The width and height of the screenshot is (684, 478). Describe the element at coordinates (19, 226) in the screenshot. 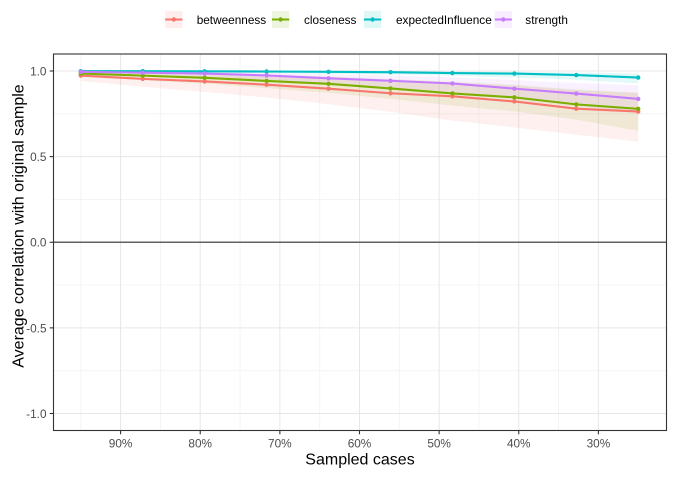

I see `svg-text:Average correlation with origi: Average correlation with original sample` at that location.